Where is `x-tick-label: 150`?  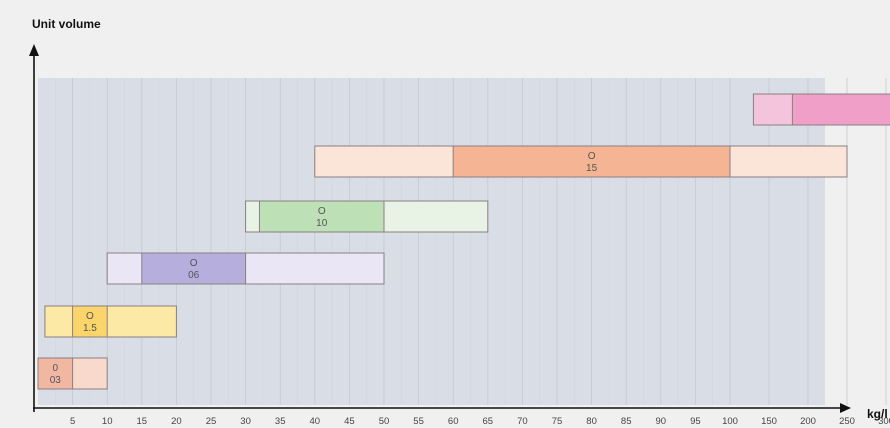
x-tick-label: 150 is located at coordinates (769, 421).